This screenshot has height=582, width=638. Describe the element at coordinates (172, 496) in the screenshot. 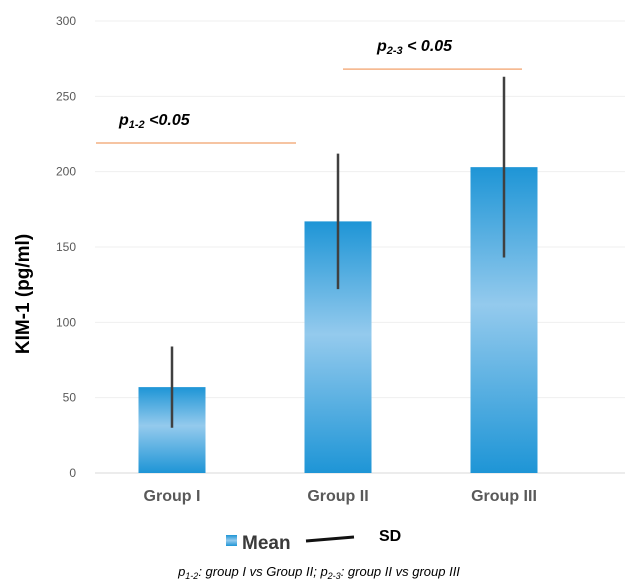

I see `x-category-label: Group I` at that location.